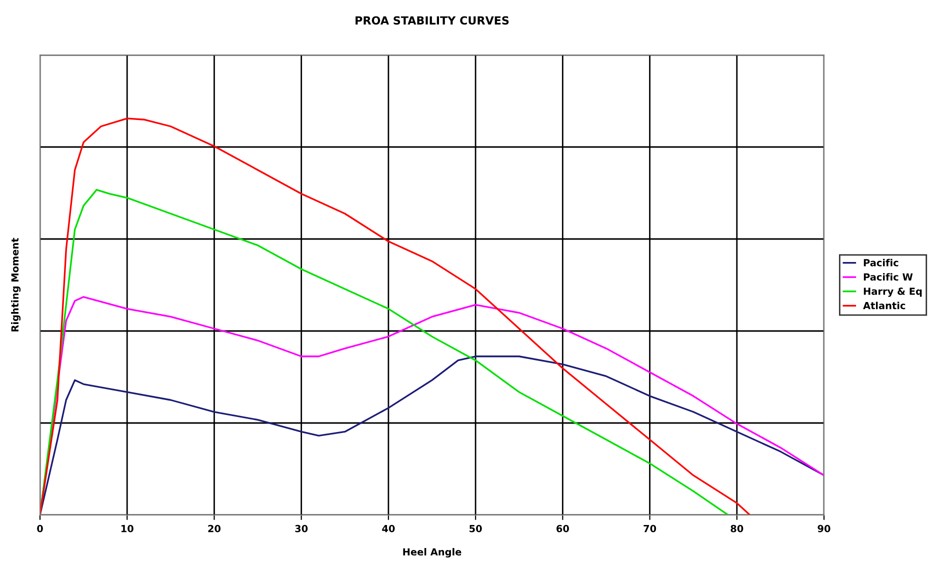  Describe the element at coordinates (881, 262) in the screenshot. I see `legend-label: Pacific` at that location.